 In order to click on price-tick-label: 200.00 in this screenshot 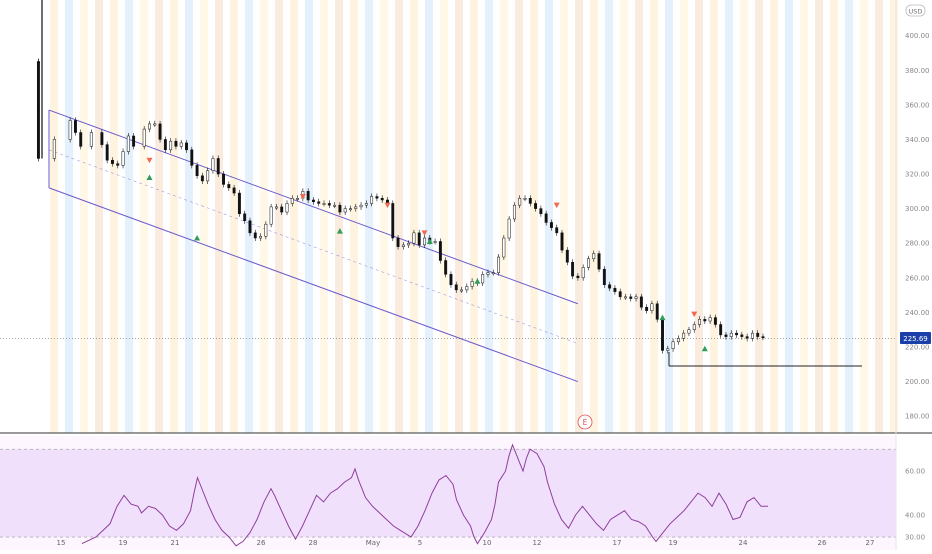, I will do `click(917, 382)`.